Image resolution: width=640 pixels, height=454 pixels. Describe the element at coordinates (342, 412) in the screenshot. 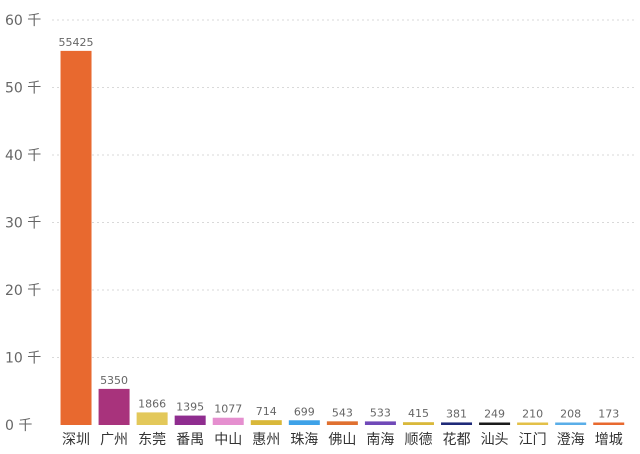

I see `data-label: 543` at that location.